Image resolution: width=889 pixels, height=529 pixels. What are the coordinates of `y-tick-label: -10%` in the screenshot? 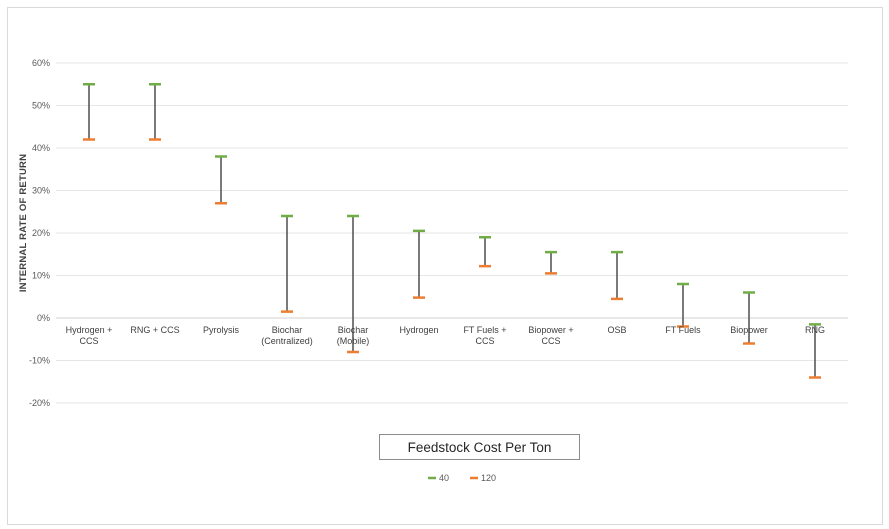 It's located at (39, 361).